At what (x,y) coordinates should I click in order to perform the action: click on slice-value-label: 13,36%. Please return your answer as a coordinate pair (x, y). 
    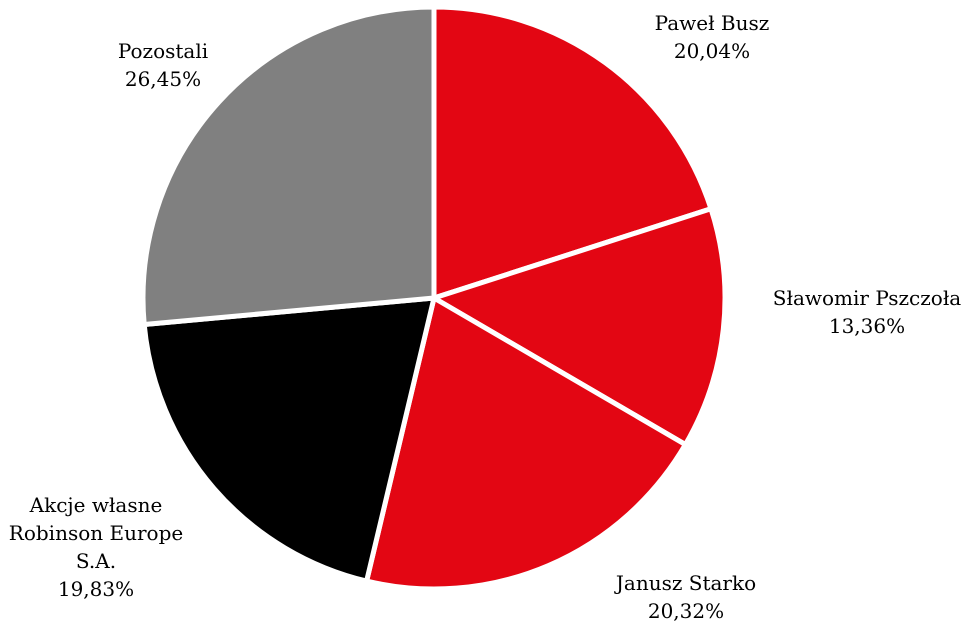
    Looking at the image, I should click on (867, 326).